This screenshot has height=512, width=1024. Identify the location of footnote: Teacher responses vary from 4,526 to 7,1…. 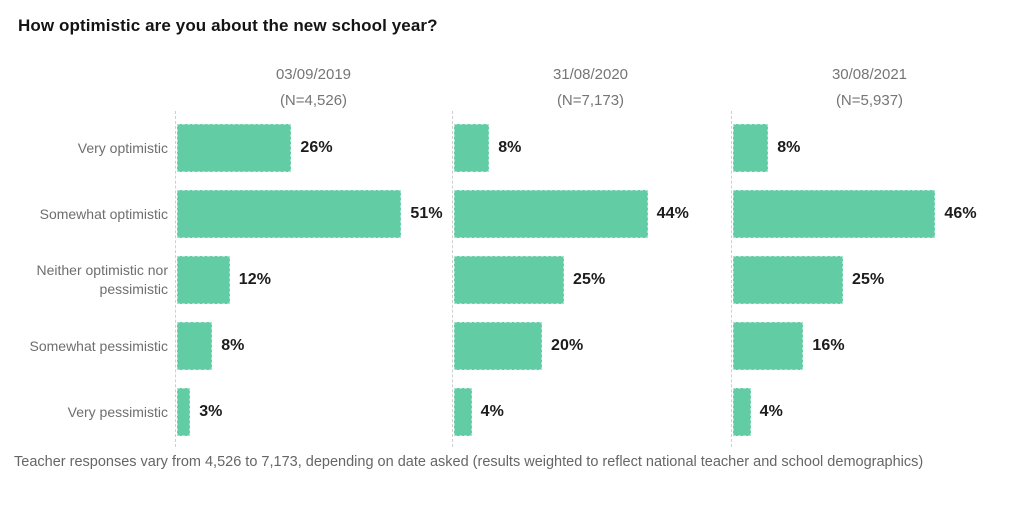
(469, 462).